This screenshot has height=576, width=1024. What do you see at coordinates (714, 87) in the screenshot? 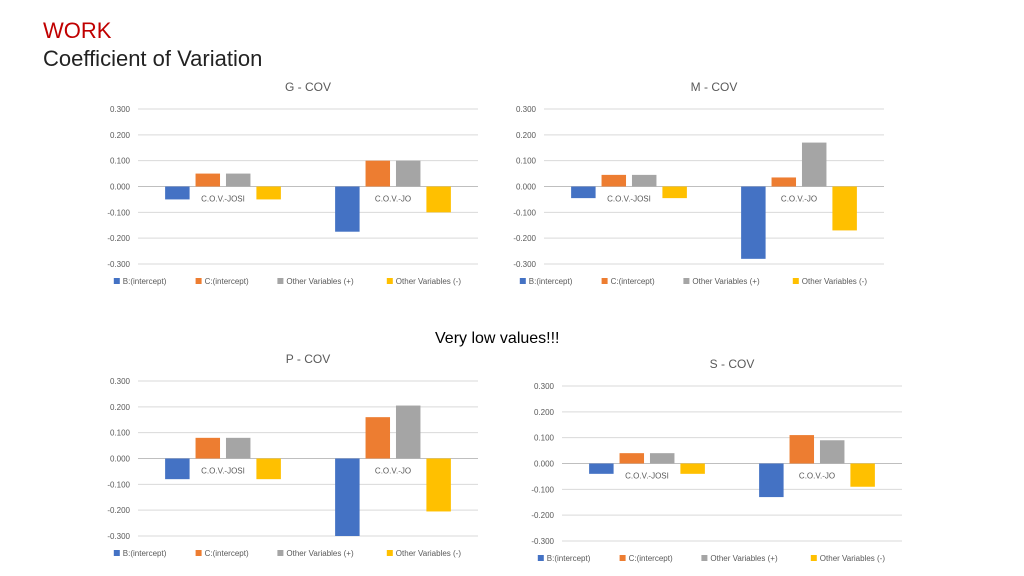
I see `chart-title: M - COV` at bounding box center [714, 87].